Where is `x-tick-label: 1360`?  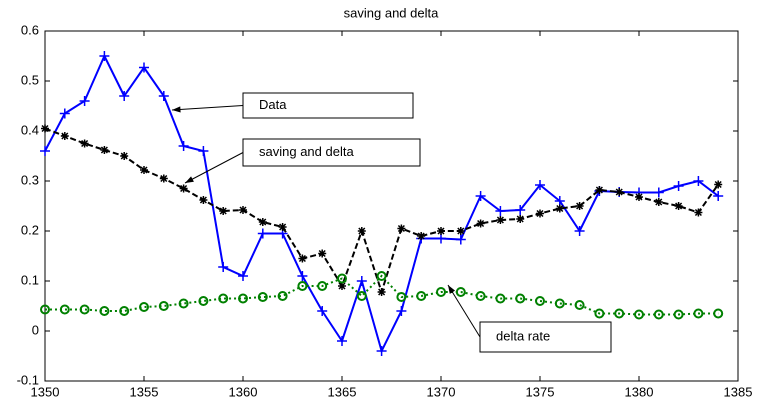 x-tick-label: 1360 is located at coordinates (243, 391).